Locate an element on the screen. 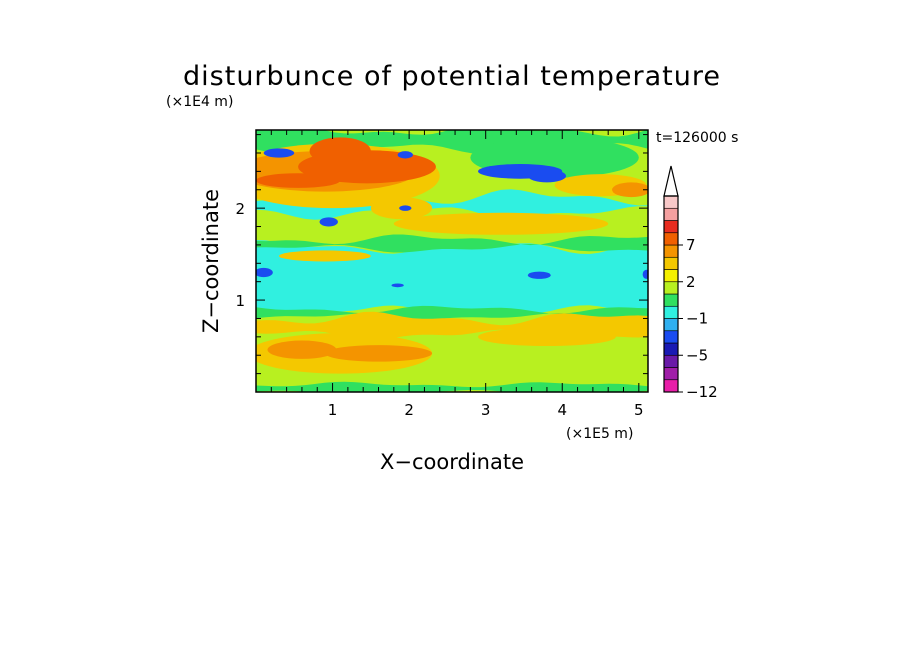  colorbar-labels: −12−5−127 is located at coordinates (698, 318).